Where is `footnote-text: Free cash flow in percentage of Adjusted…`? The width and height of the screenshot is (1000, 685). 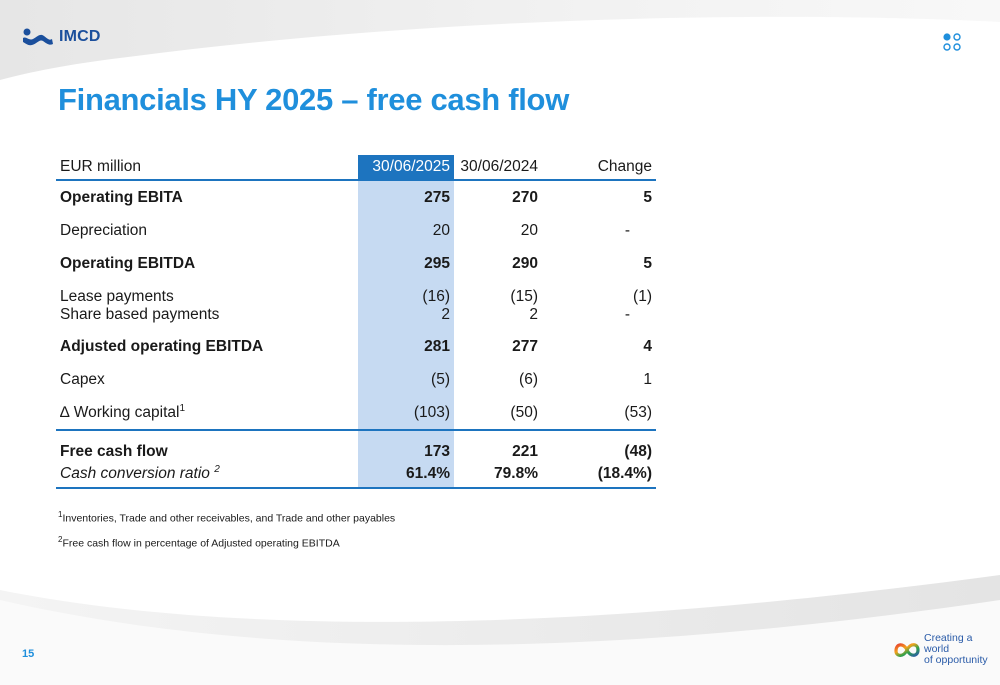
footnote-text: Free cash flow in percentage of Adjusted… is located at coordinates (201, 543).